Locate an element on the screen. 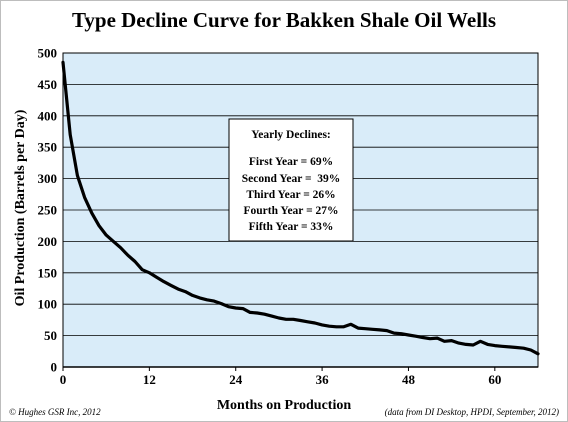  y-tick-labels: 0 50 100 150 200 250 300 350 400 450 500 is located at coordinates (48, 210).